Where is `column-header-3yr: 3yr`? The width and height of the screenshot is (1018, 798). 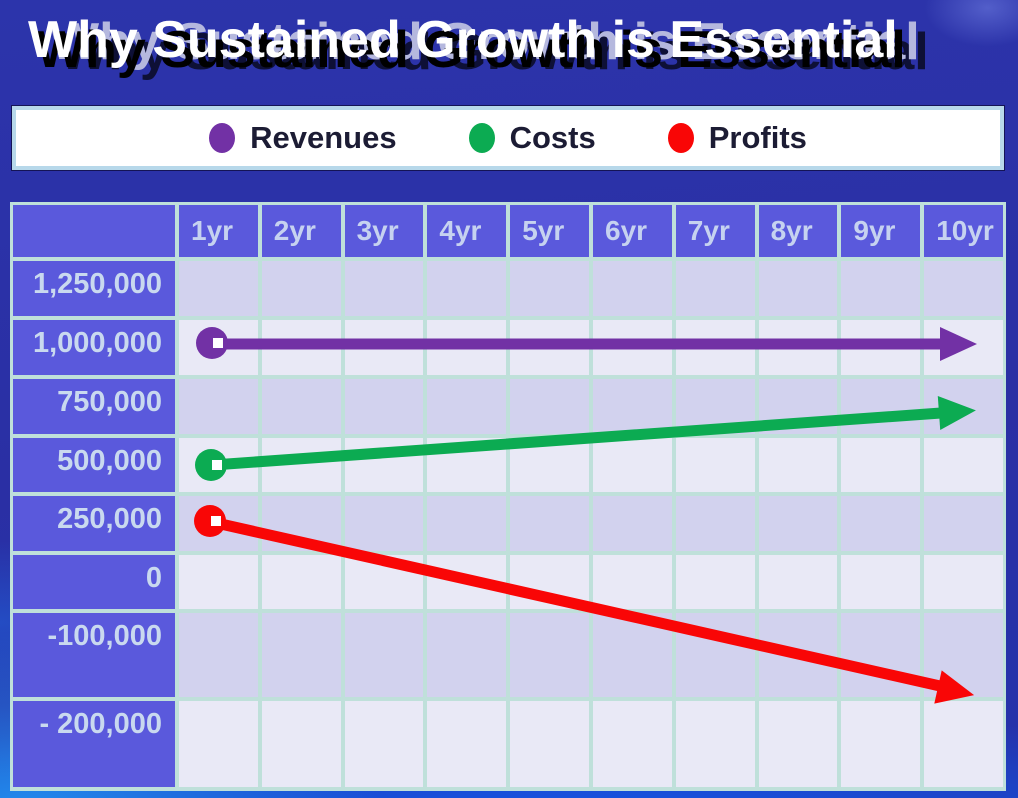
column-header-3yr: 3yr is located at coordinates (384, 231).